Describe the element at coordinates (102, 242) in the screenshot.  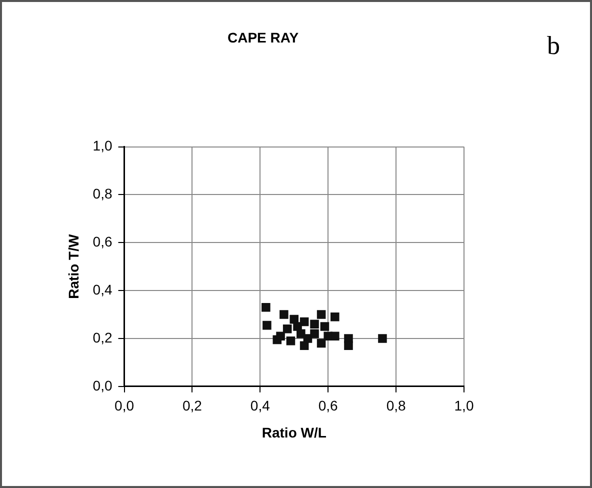
I see `y-tick-label: 0,6` at that location.